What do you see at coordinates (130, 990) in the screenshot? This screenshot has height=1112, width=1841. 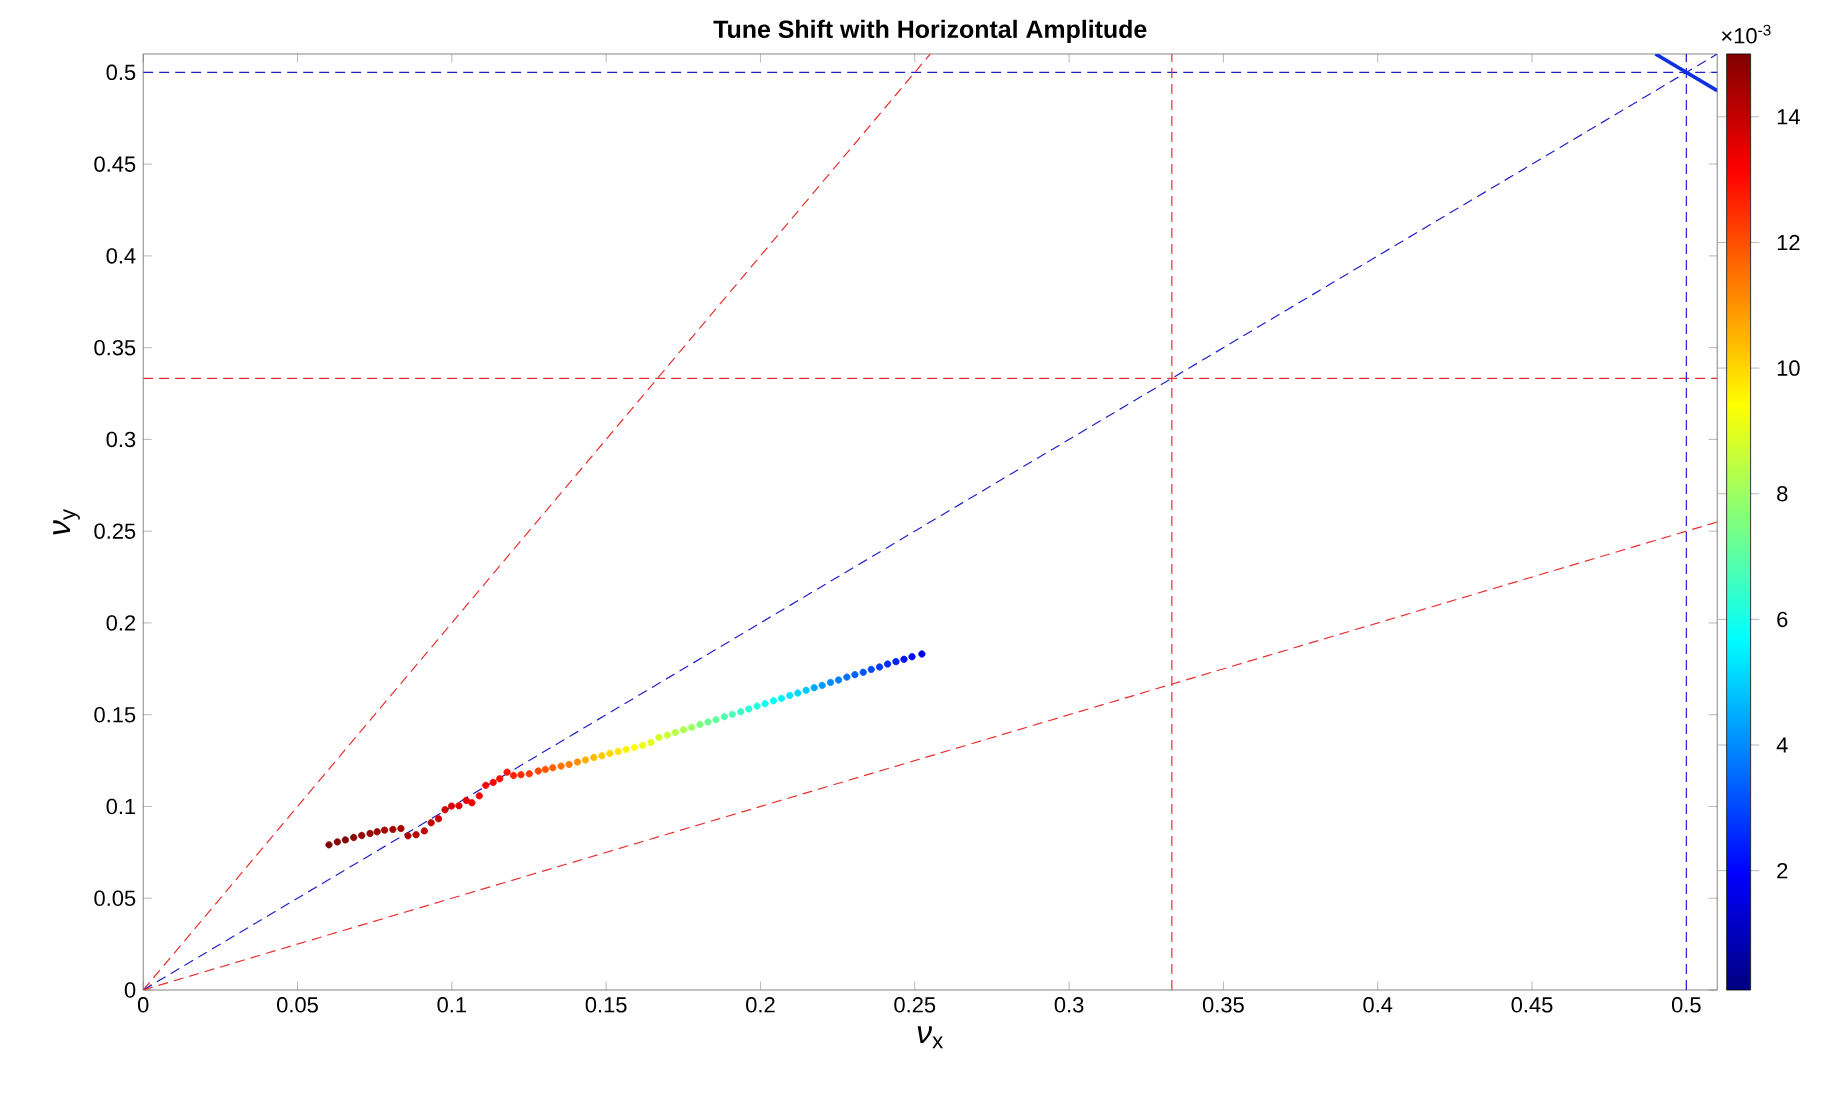 I see `y-tick-label: 0` at bounding box center [130, 990].